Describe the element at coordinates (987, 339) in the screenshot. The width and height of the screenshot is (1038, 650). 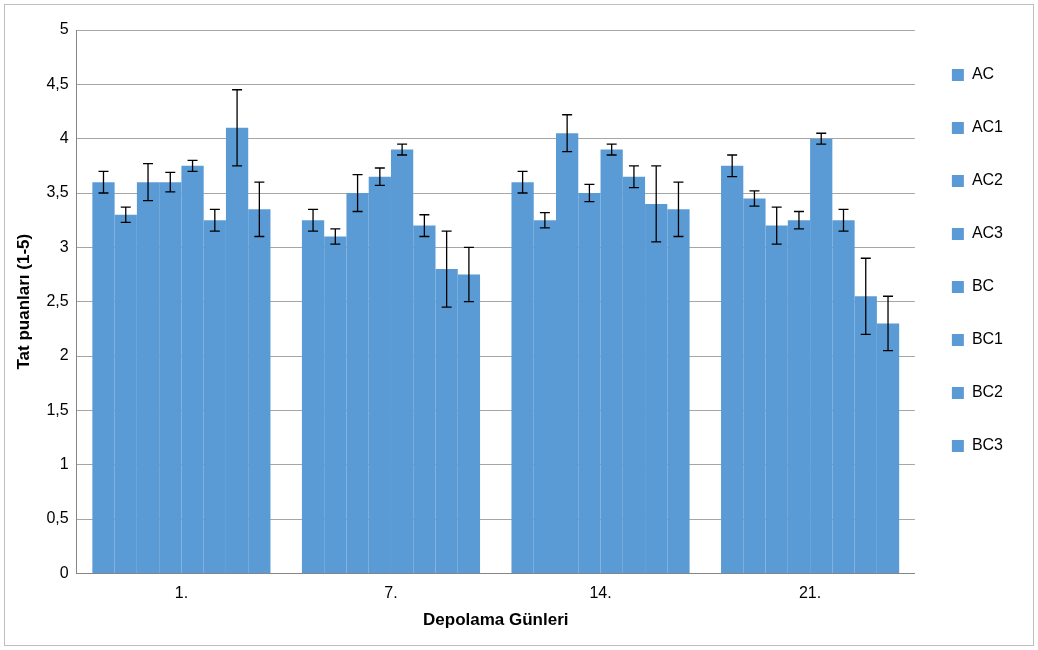
I see `legend-label: BC1` at that location.